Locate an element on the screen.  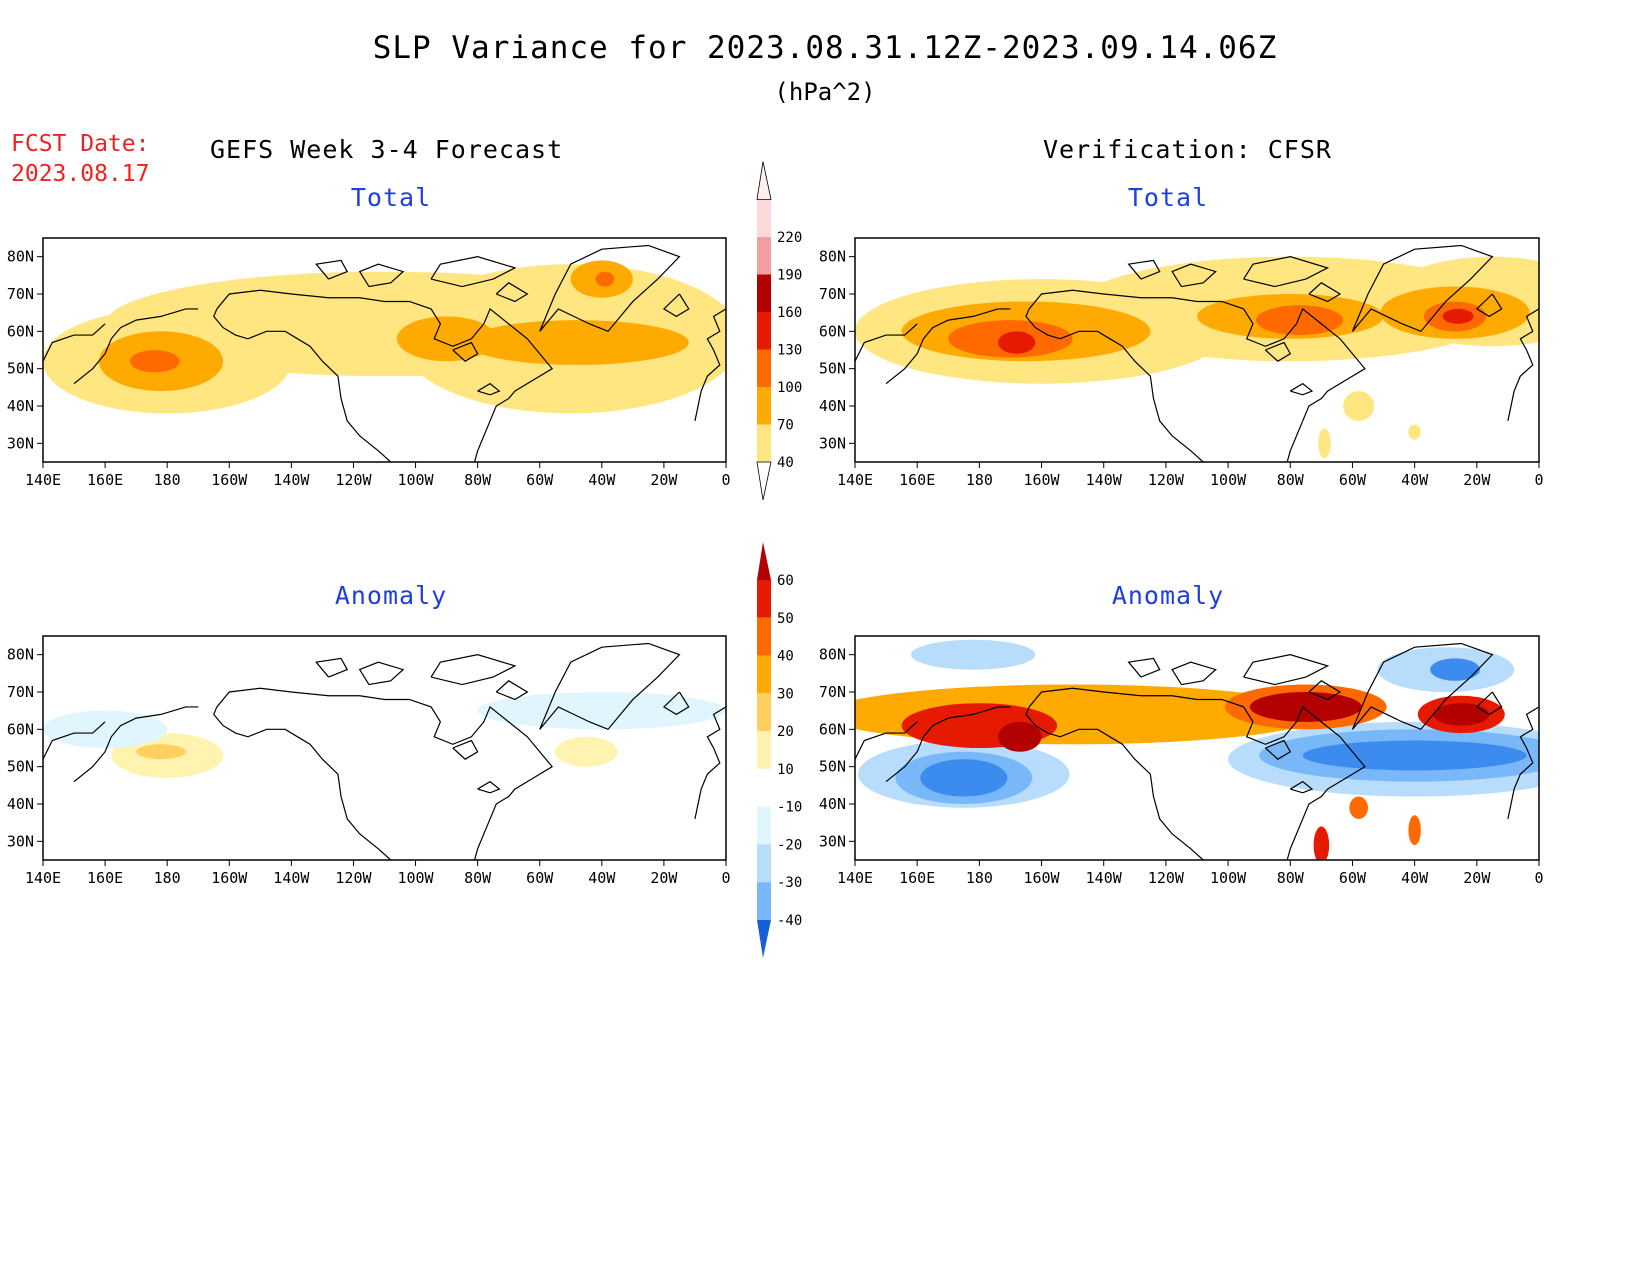
colorbar-anomaly-tick-label: 10 is located at coordinates (785, 770).